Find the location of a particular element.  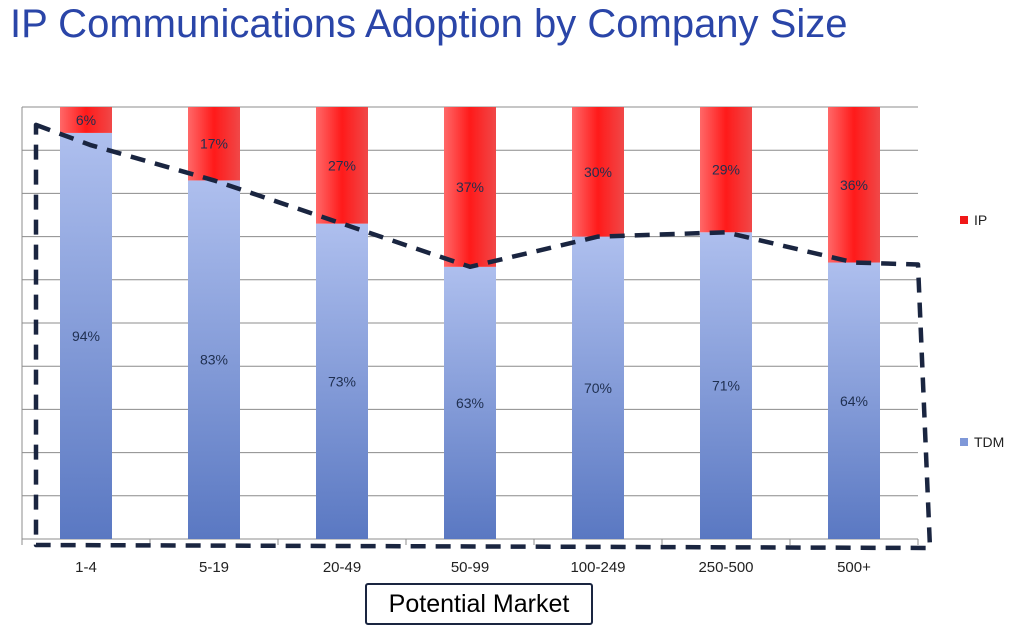

data-label-tdm: 73% is located at coordinates (342, 381).